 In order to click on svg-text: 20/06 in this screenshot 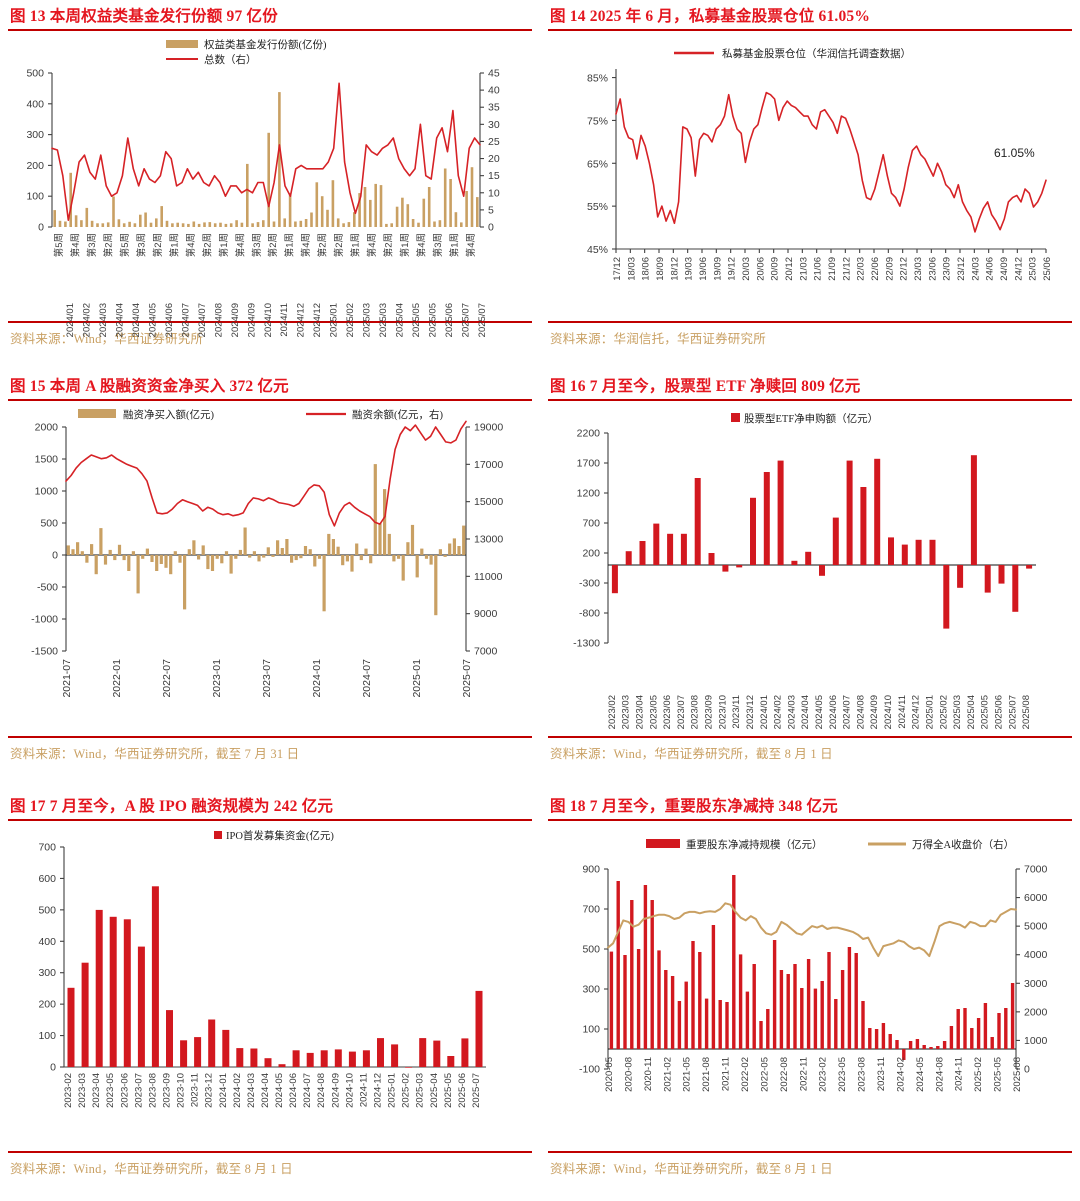, I will do `click(760, 269)`.